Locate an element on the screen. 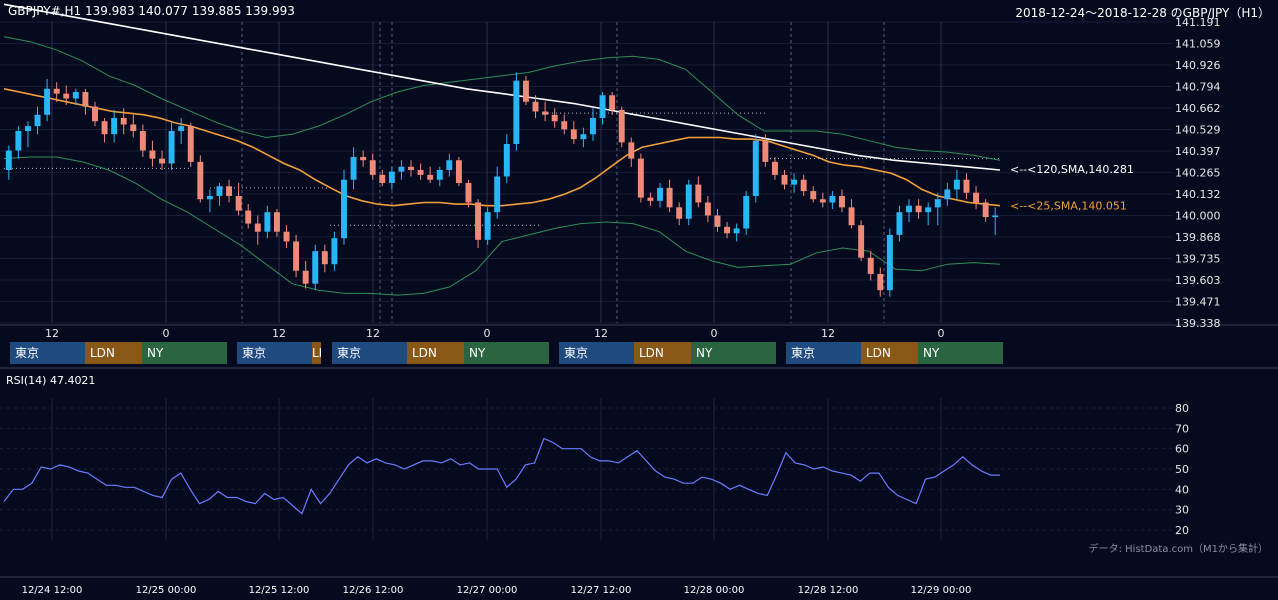 The height and width of the screenshot is (600, 1278). session-tokyo-day3: 東京 is located at coordinates (369, 353).